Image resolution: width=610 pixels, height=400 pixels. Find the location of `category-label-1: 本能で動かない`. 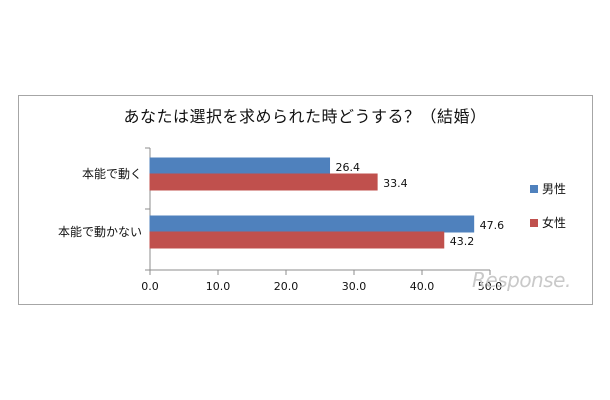

category-label-1: 本能で動かない is located at coordinates (100, 232).